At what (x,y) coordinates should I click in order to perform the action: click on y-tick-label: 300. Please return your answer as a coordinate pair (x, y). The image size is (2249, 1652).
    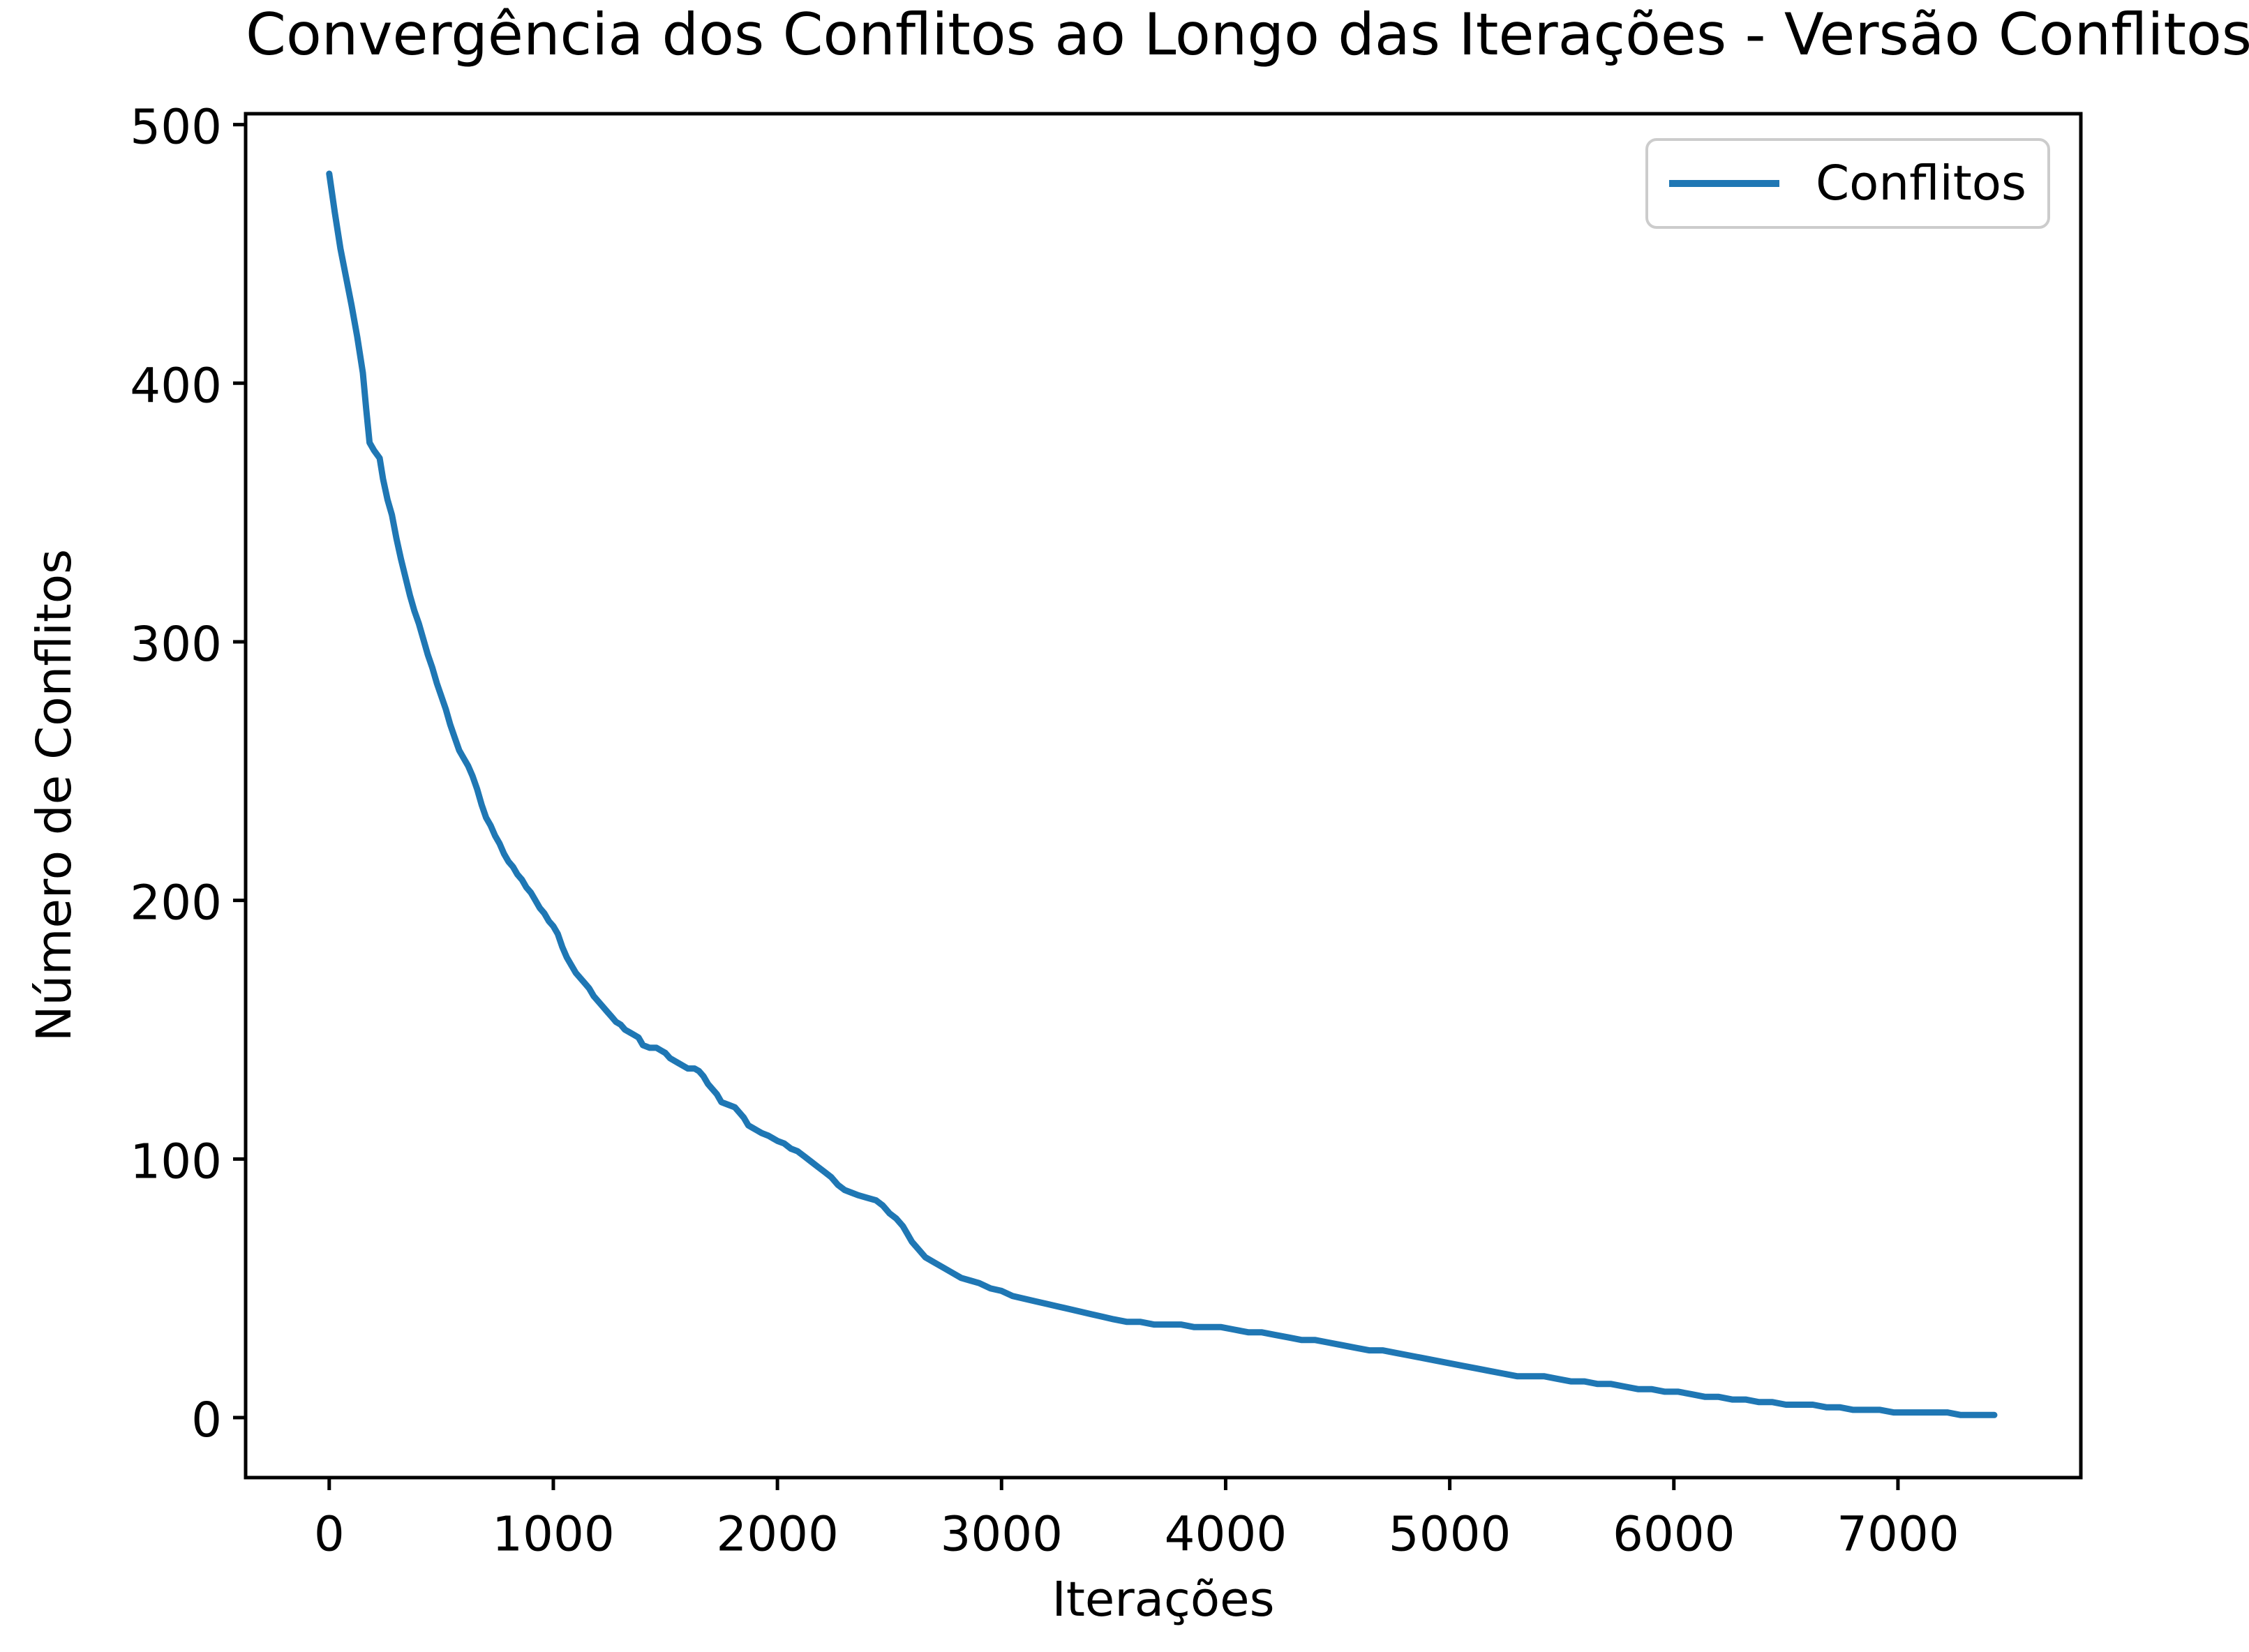
    Looking at the image, I should click on (176, 645).